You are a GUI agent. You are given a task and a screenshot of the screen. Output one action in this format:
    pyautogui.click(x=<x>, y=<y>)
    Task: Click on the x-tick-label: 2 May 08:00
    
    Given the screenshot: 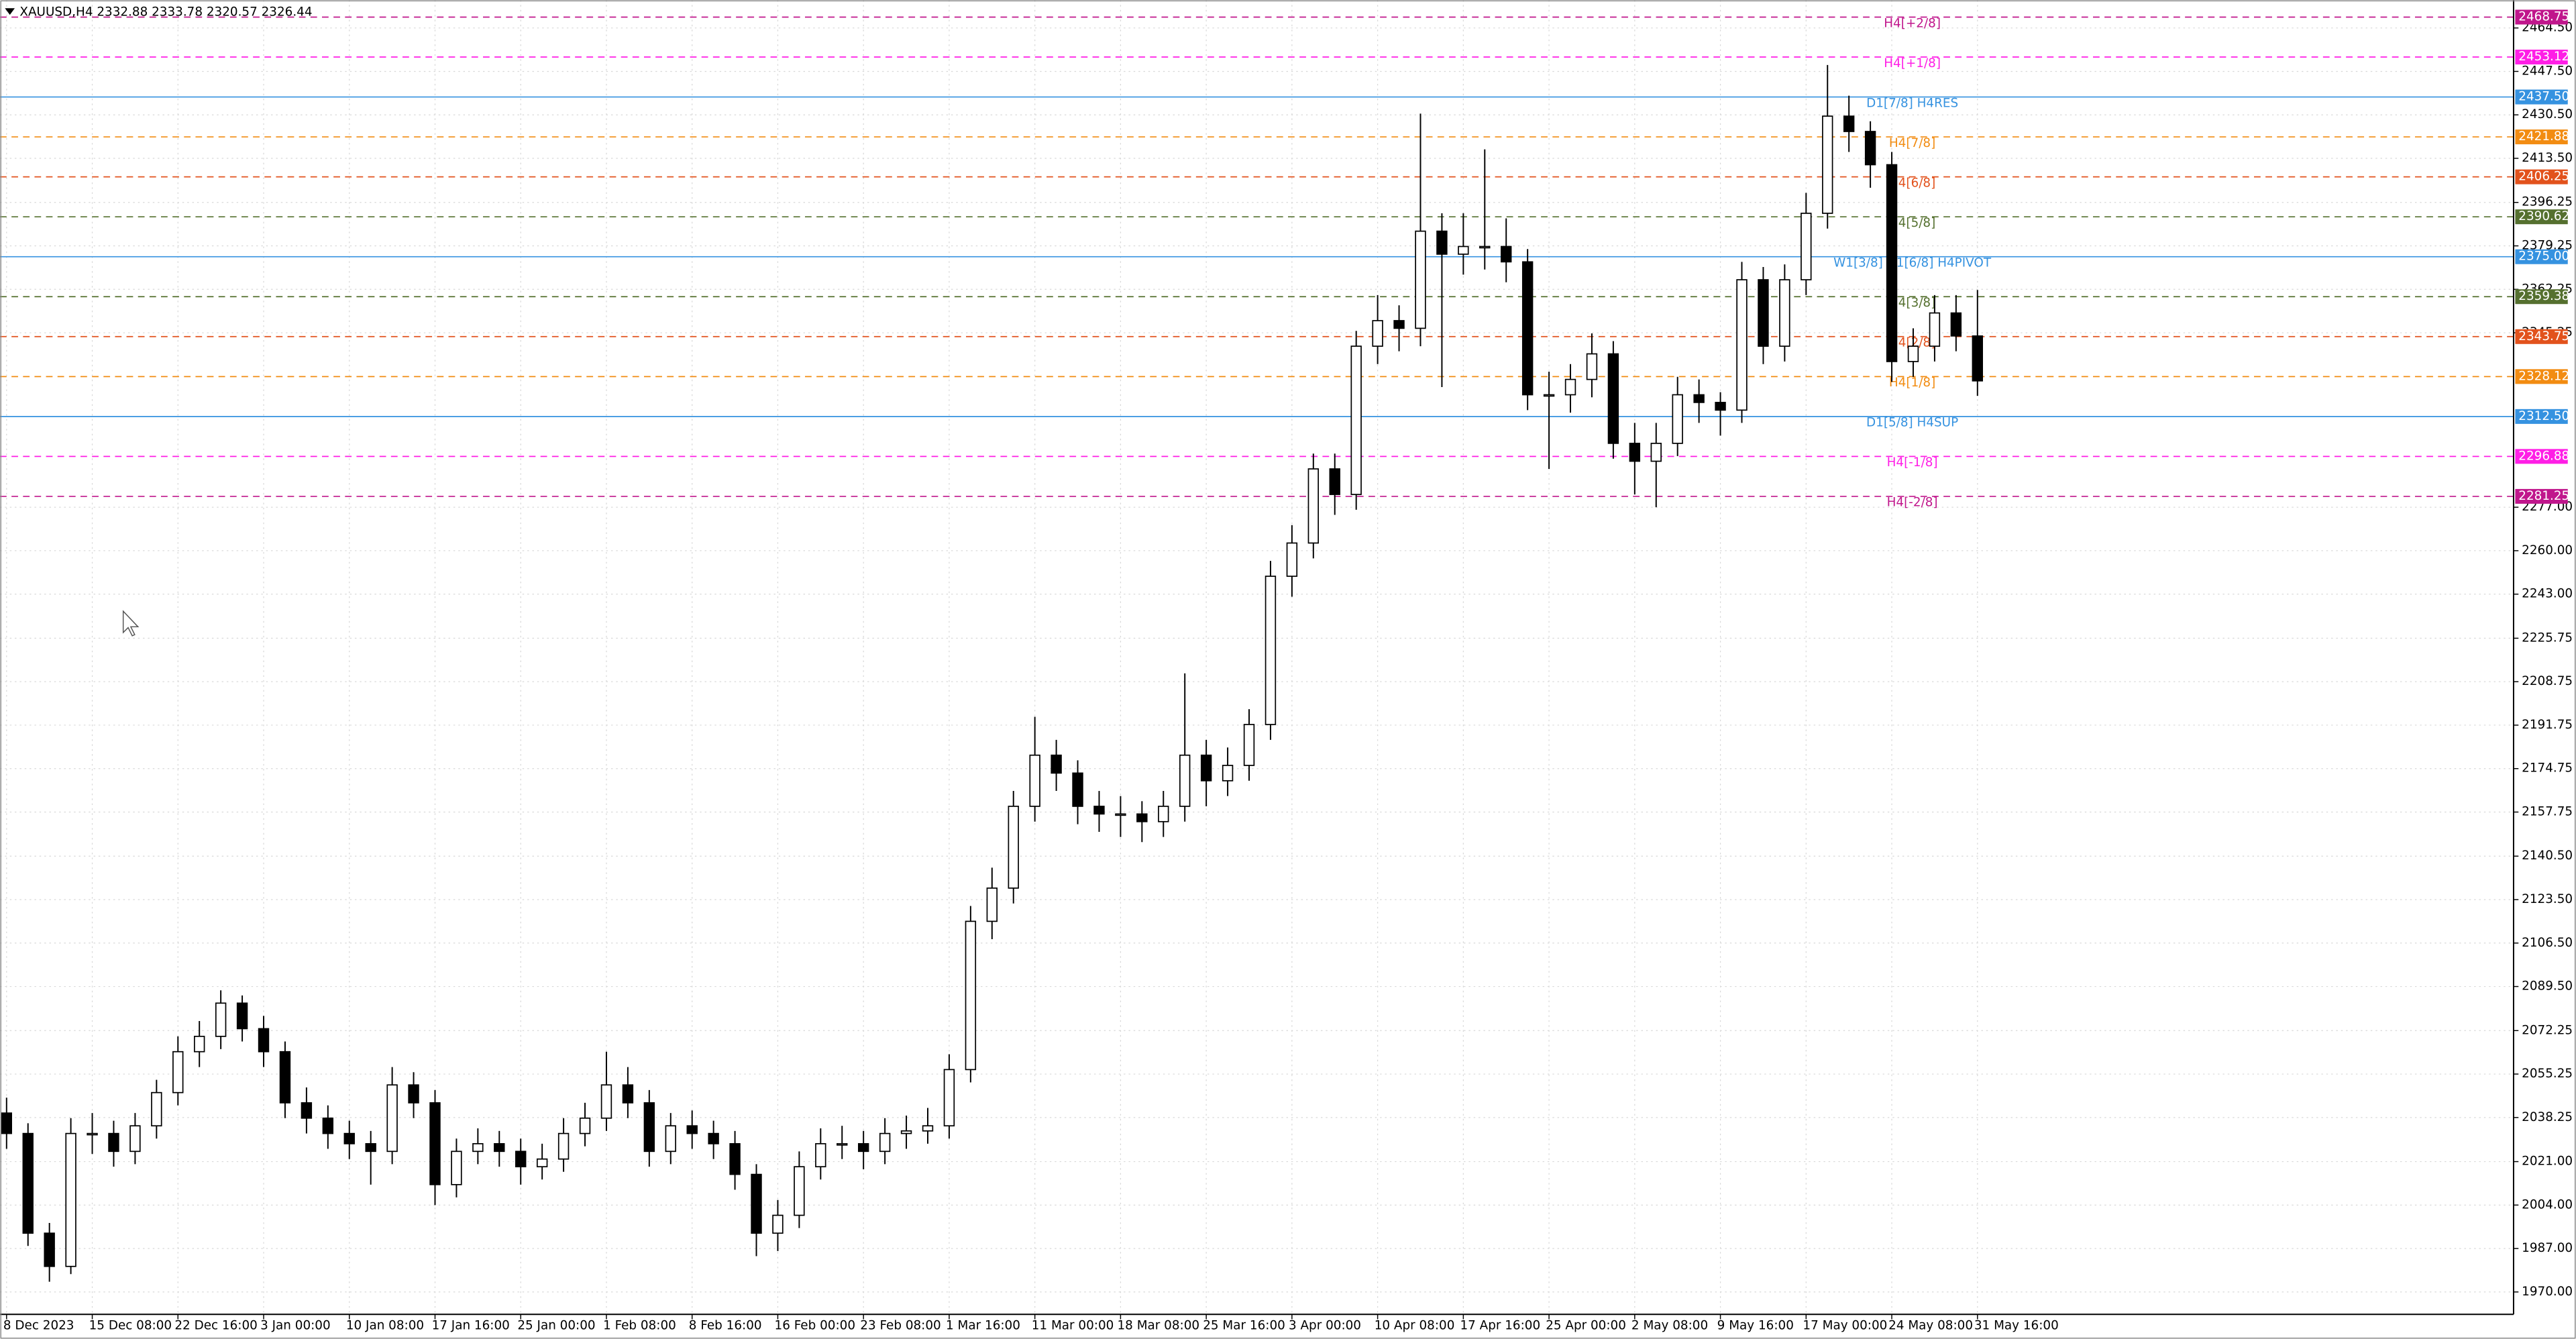 What is the action you would take?
    pyautogui.click(x=1669, y=1325)
    